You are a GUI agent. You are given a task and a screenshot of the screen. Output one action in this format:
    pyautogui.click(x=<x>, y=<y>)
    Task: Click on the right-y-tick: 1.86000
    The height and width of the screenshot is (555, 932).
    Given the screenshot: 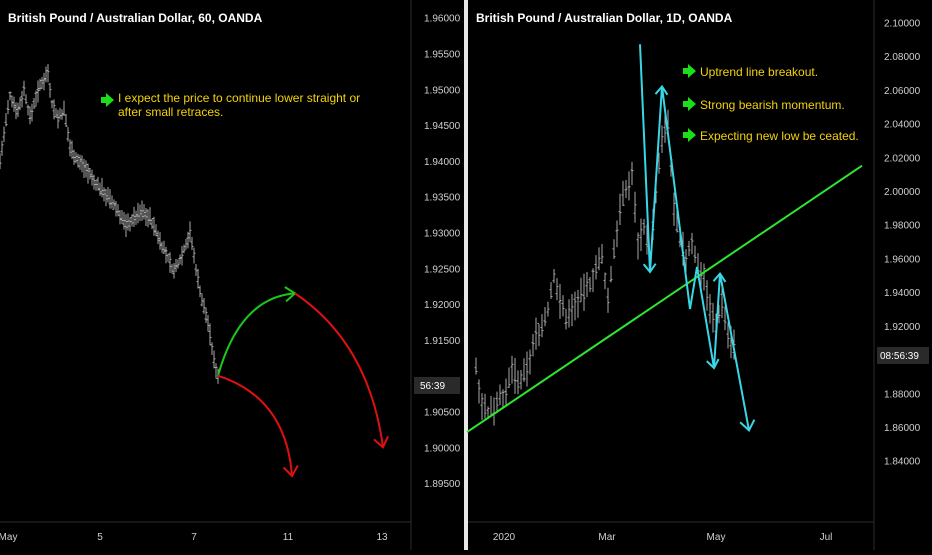 What is the action you would take?
    pyautogui.click(x=902, y=428)
    